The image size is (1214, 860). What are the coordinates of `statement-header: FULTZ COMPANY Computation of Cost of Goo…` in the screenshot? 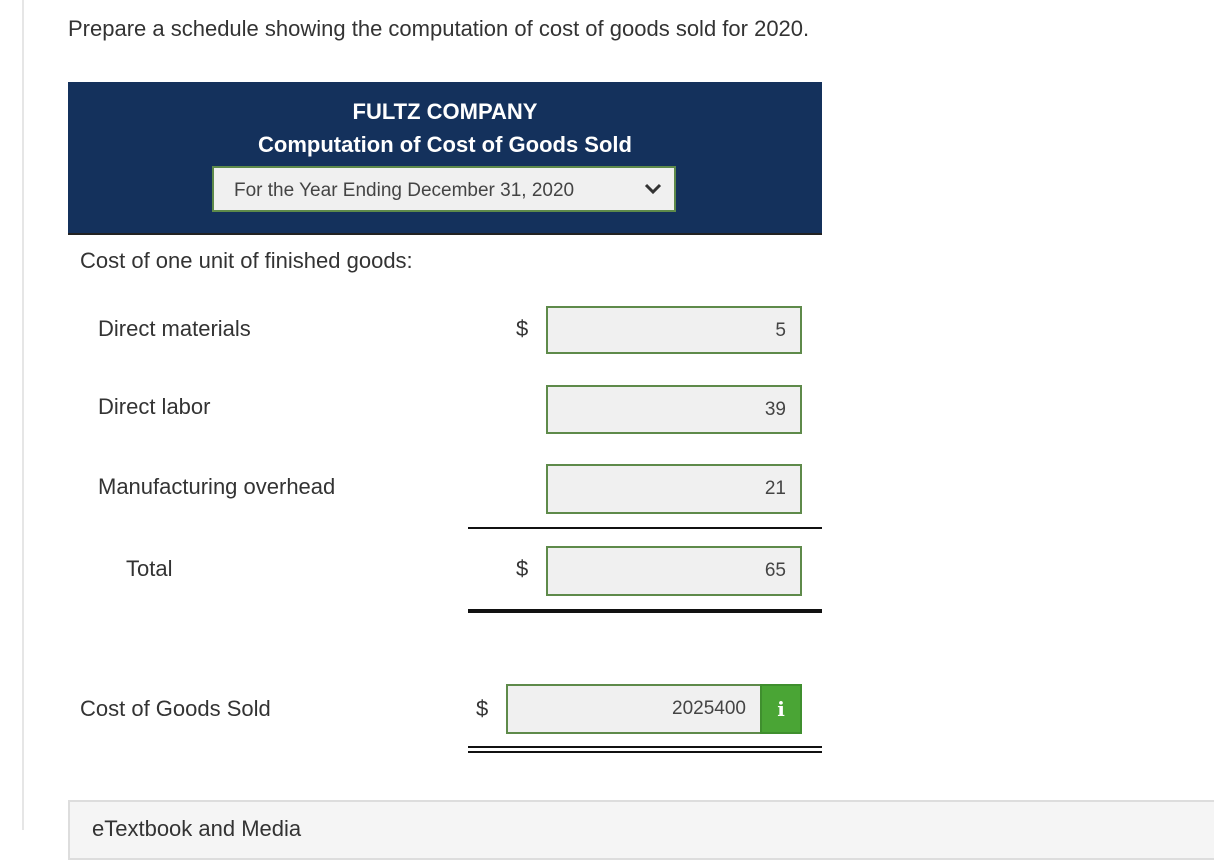 It's located at (445, 158).